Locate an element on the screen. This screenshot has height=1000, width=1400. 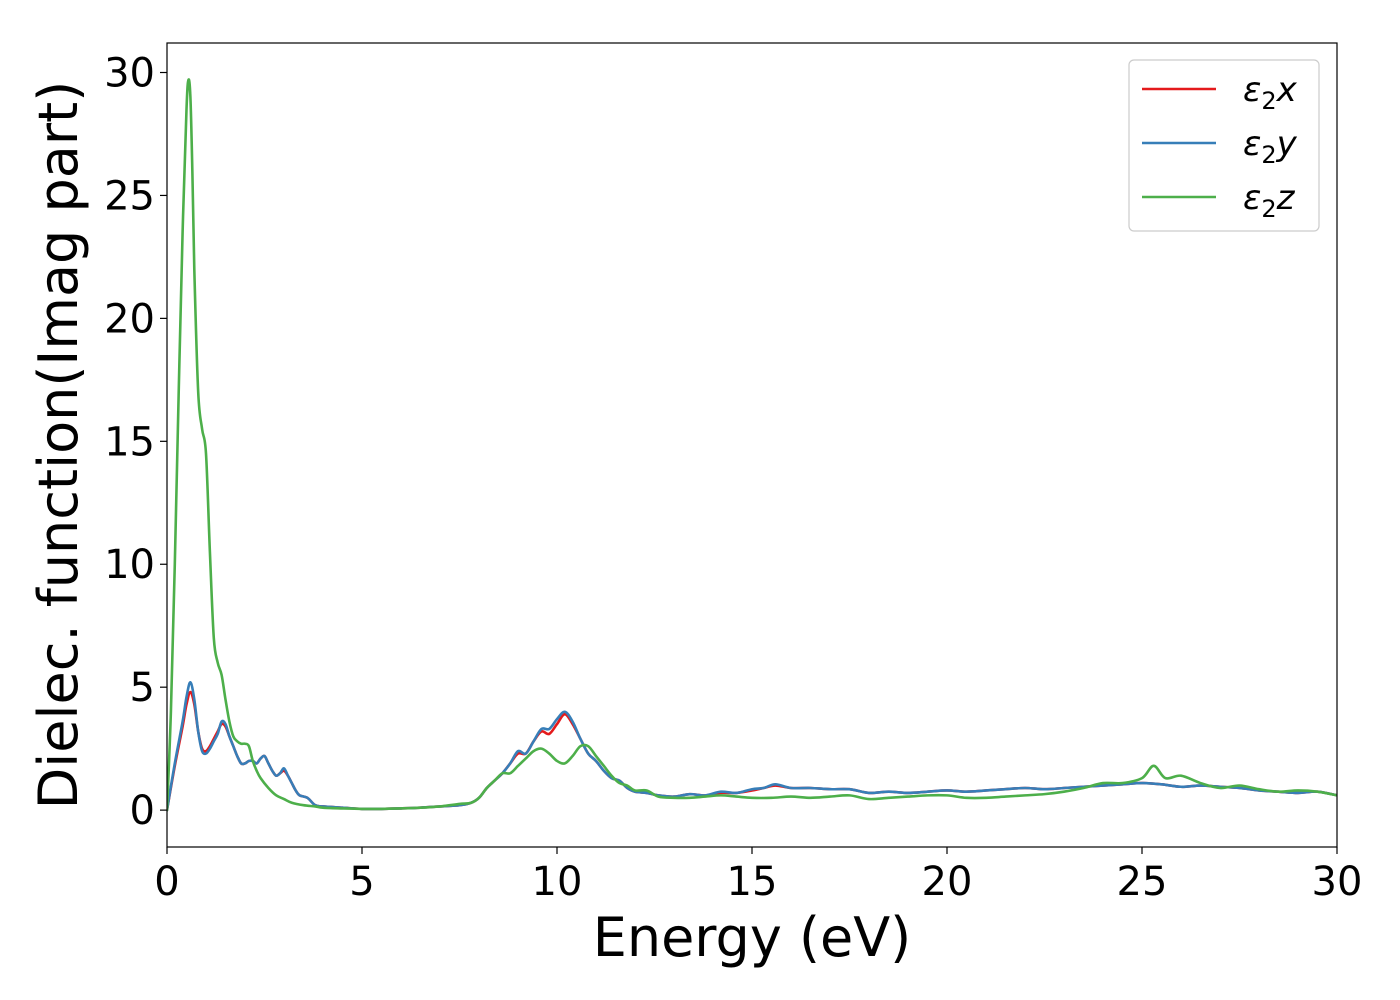
legend-box is located at coordinates (1224, 145).